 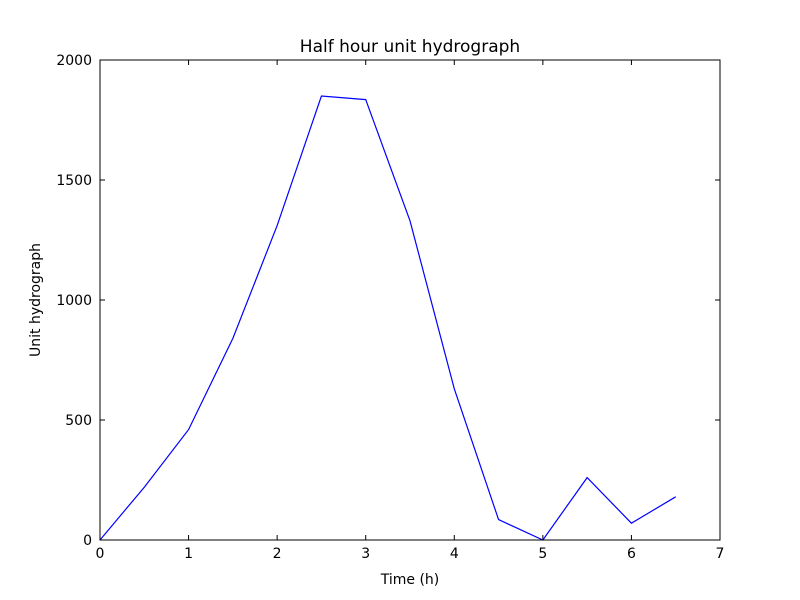 What do you see at coordinates (74, 61) in the screenshot?
I see `y-tick-label: 2000` at bounding box center [74, 61].